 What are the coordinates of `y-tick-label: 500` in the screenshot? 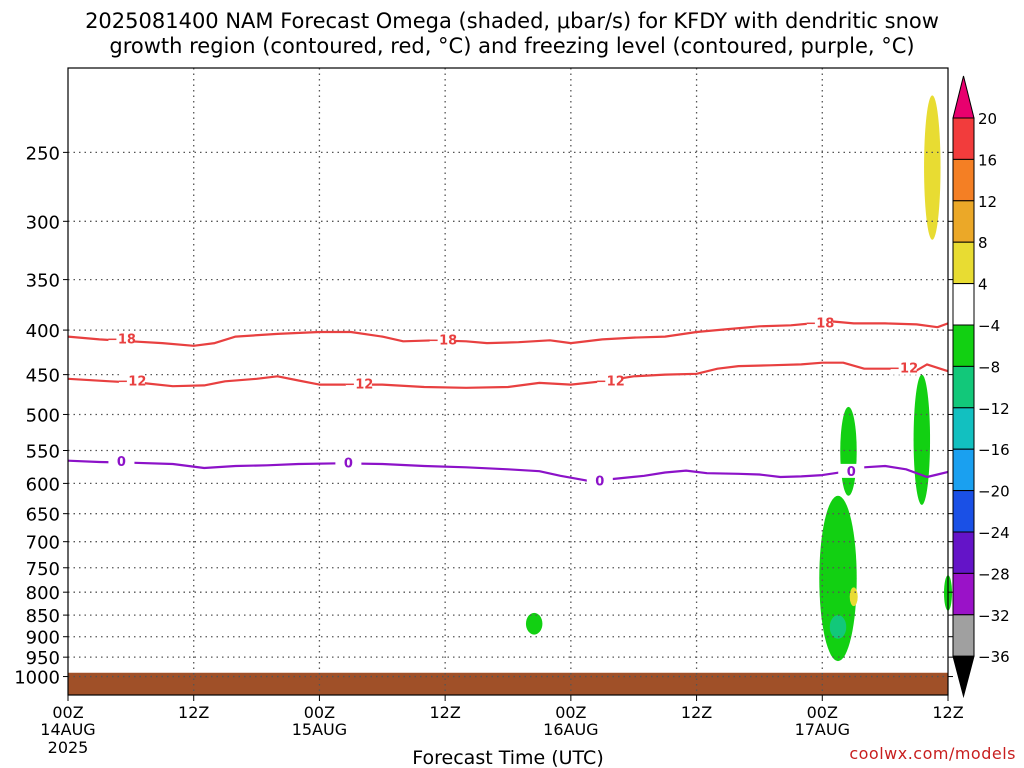 It's located at (43, 415).